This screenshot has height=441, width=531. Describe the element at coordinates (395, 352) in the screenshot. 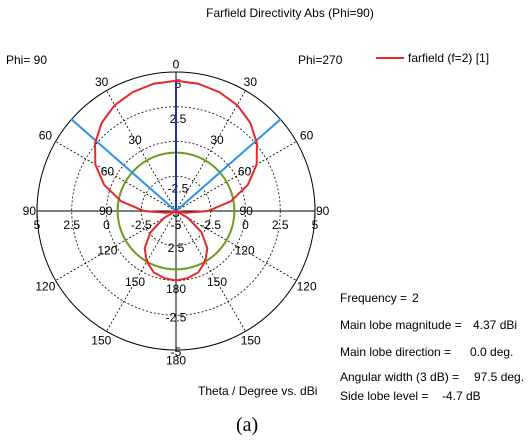

I see `info-direction-label: Main lobe direction =` at that location.